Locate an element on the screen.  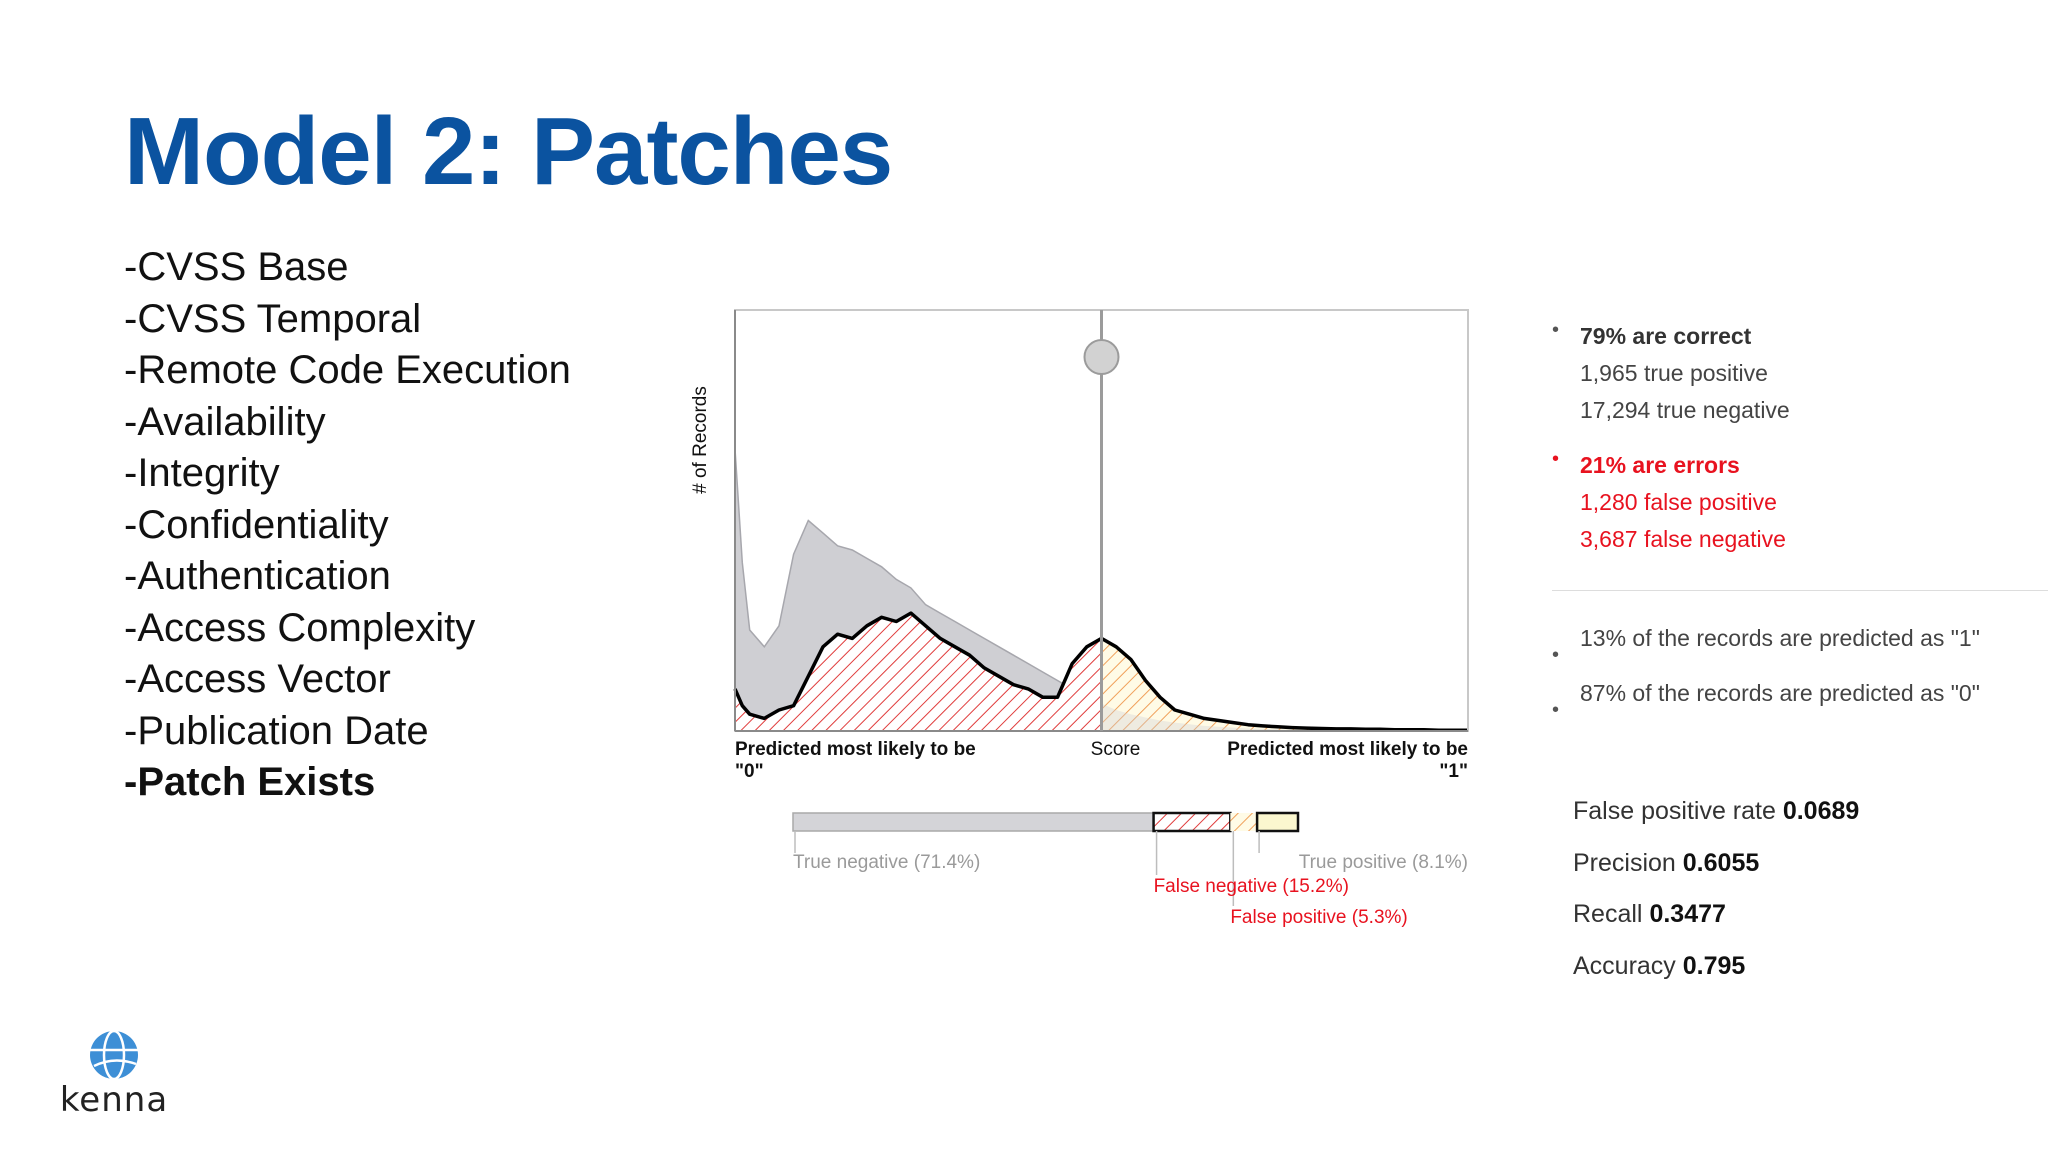
predicted-1-text: 13% of the records are predicted as "1" is located at coordinates (1780, 638).